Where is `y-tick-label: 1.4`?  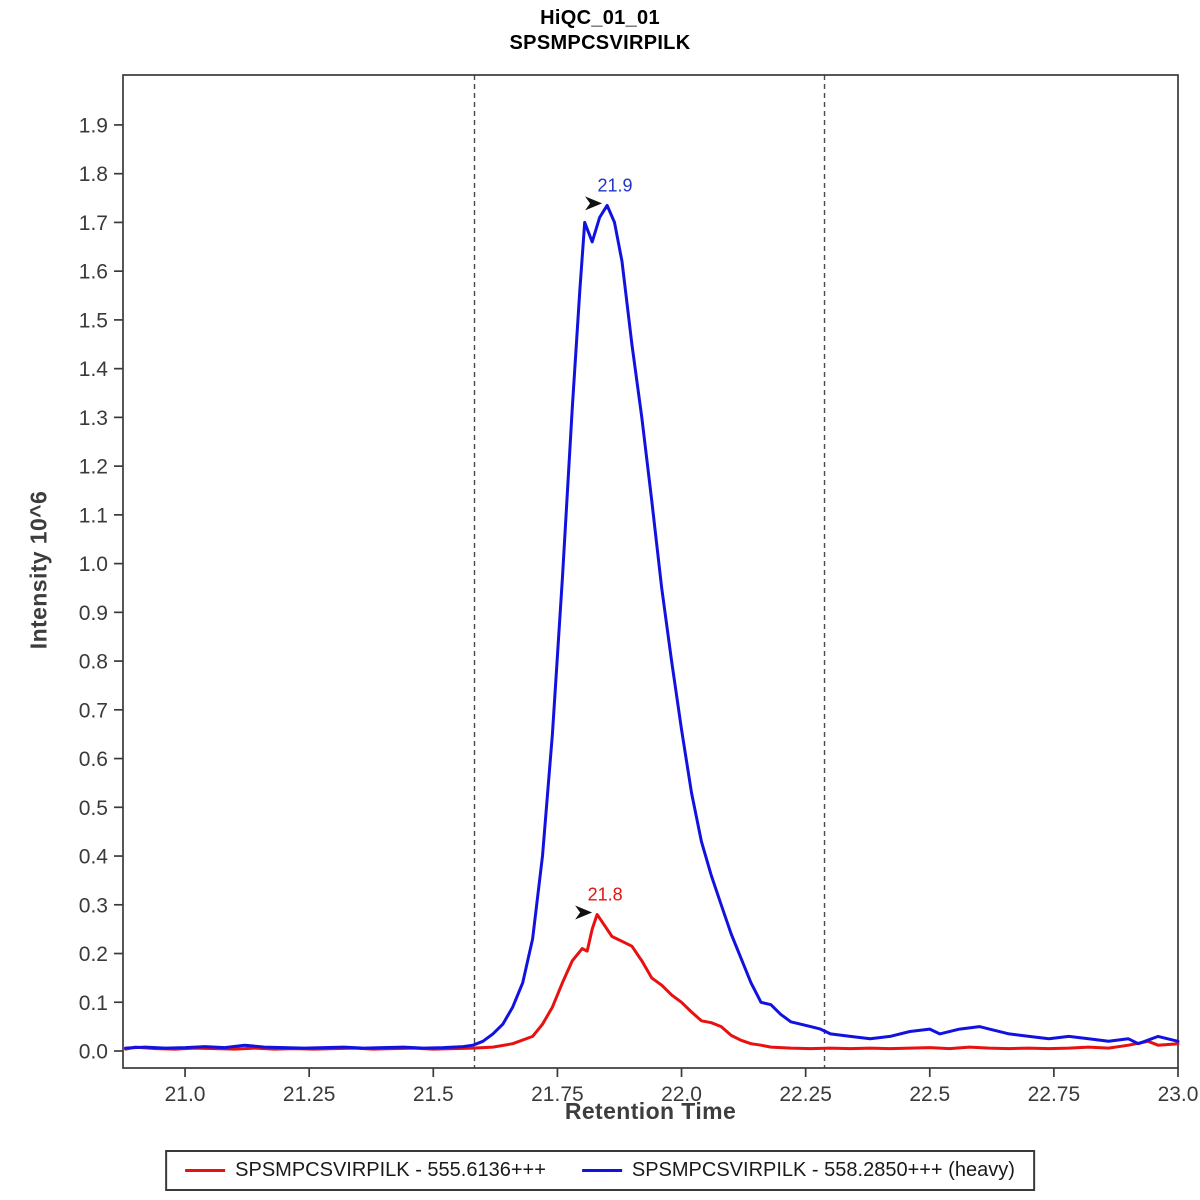
y-tick-label: 1.4 is located at coordinates (94, 369).